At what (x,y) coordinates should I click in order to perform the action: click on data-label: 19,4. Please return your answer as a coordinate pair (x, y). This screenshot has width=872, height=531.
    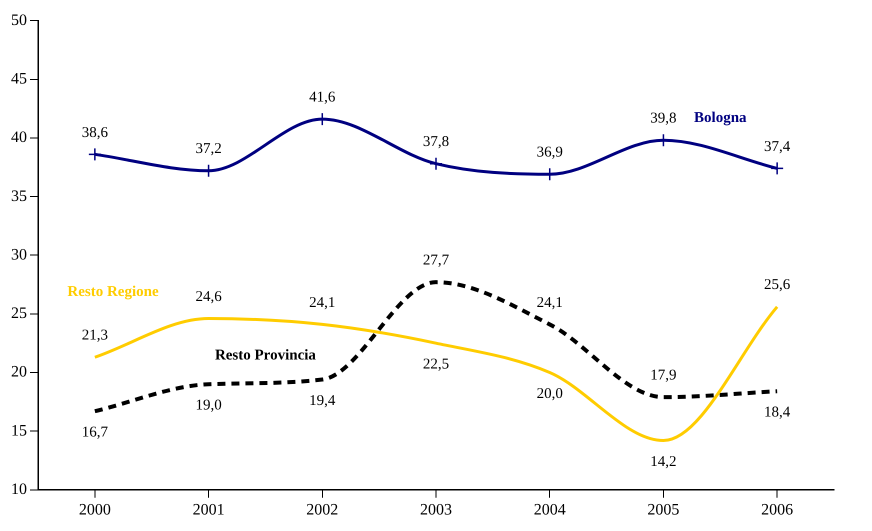
    Looking at the image, I should click on (322, 400).